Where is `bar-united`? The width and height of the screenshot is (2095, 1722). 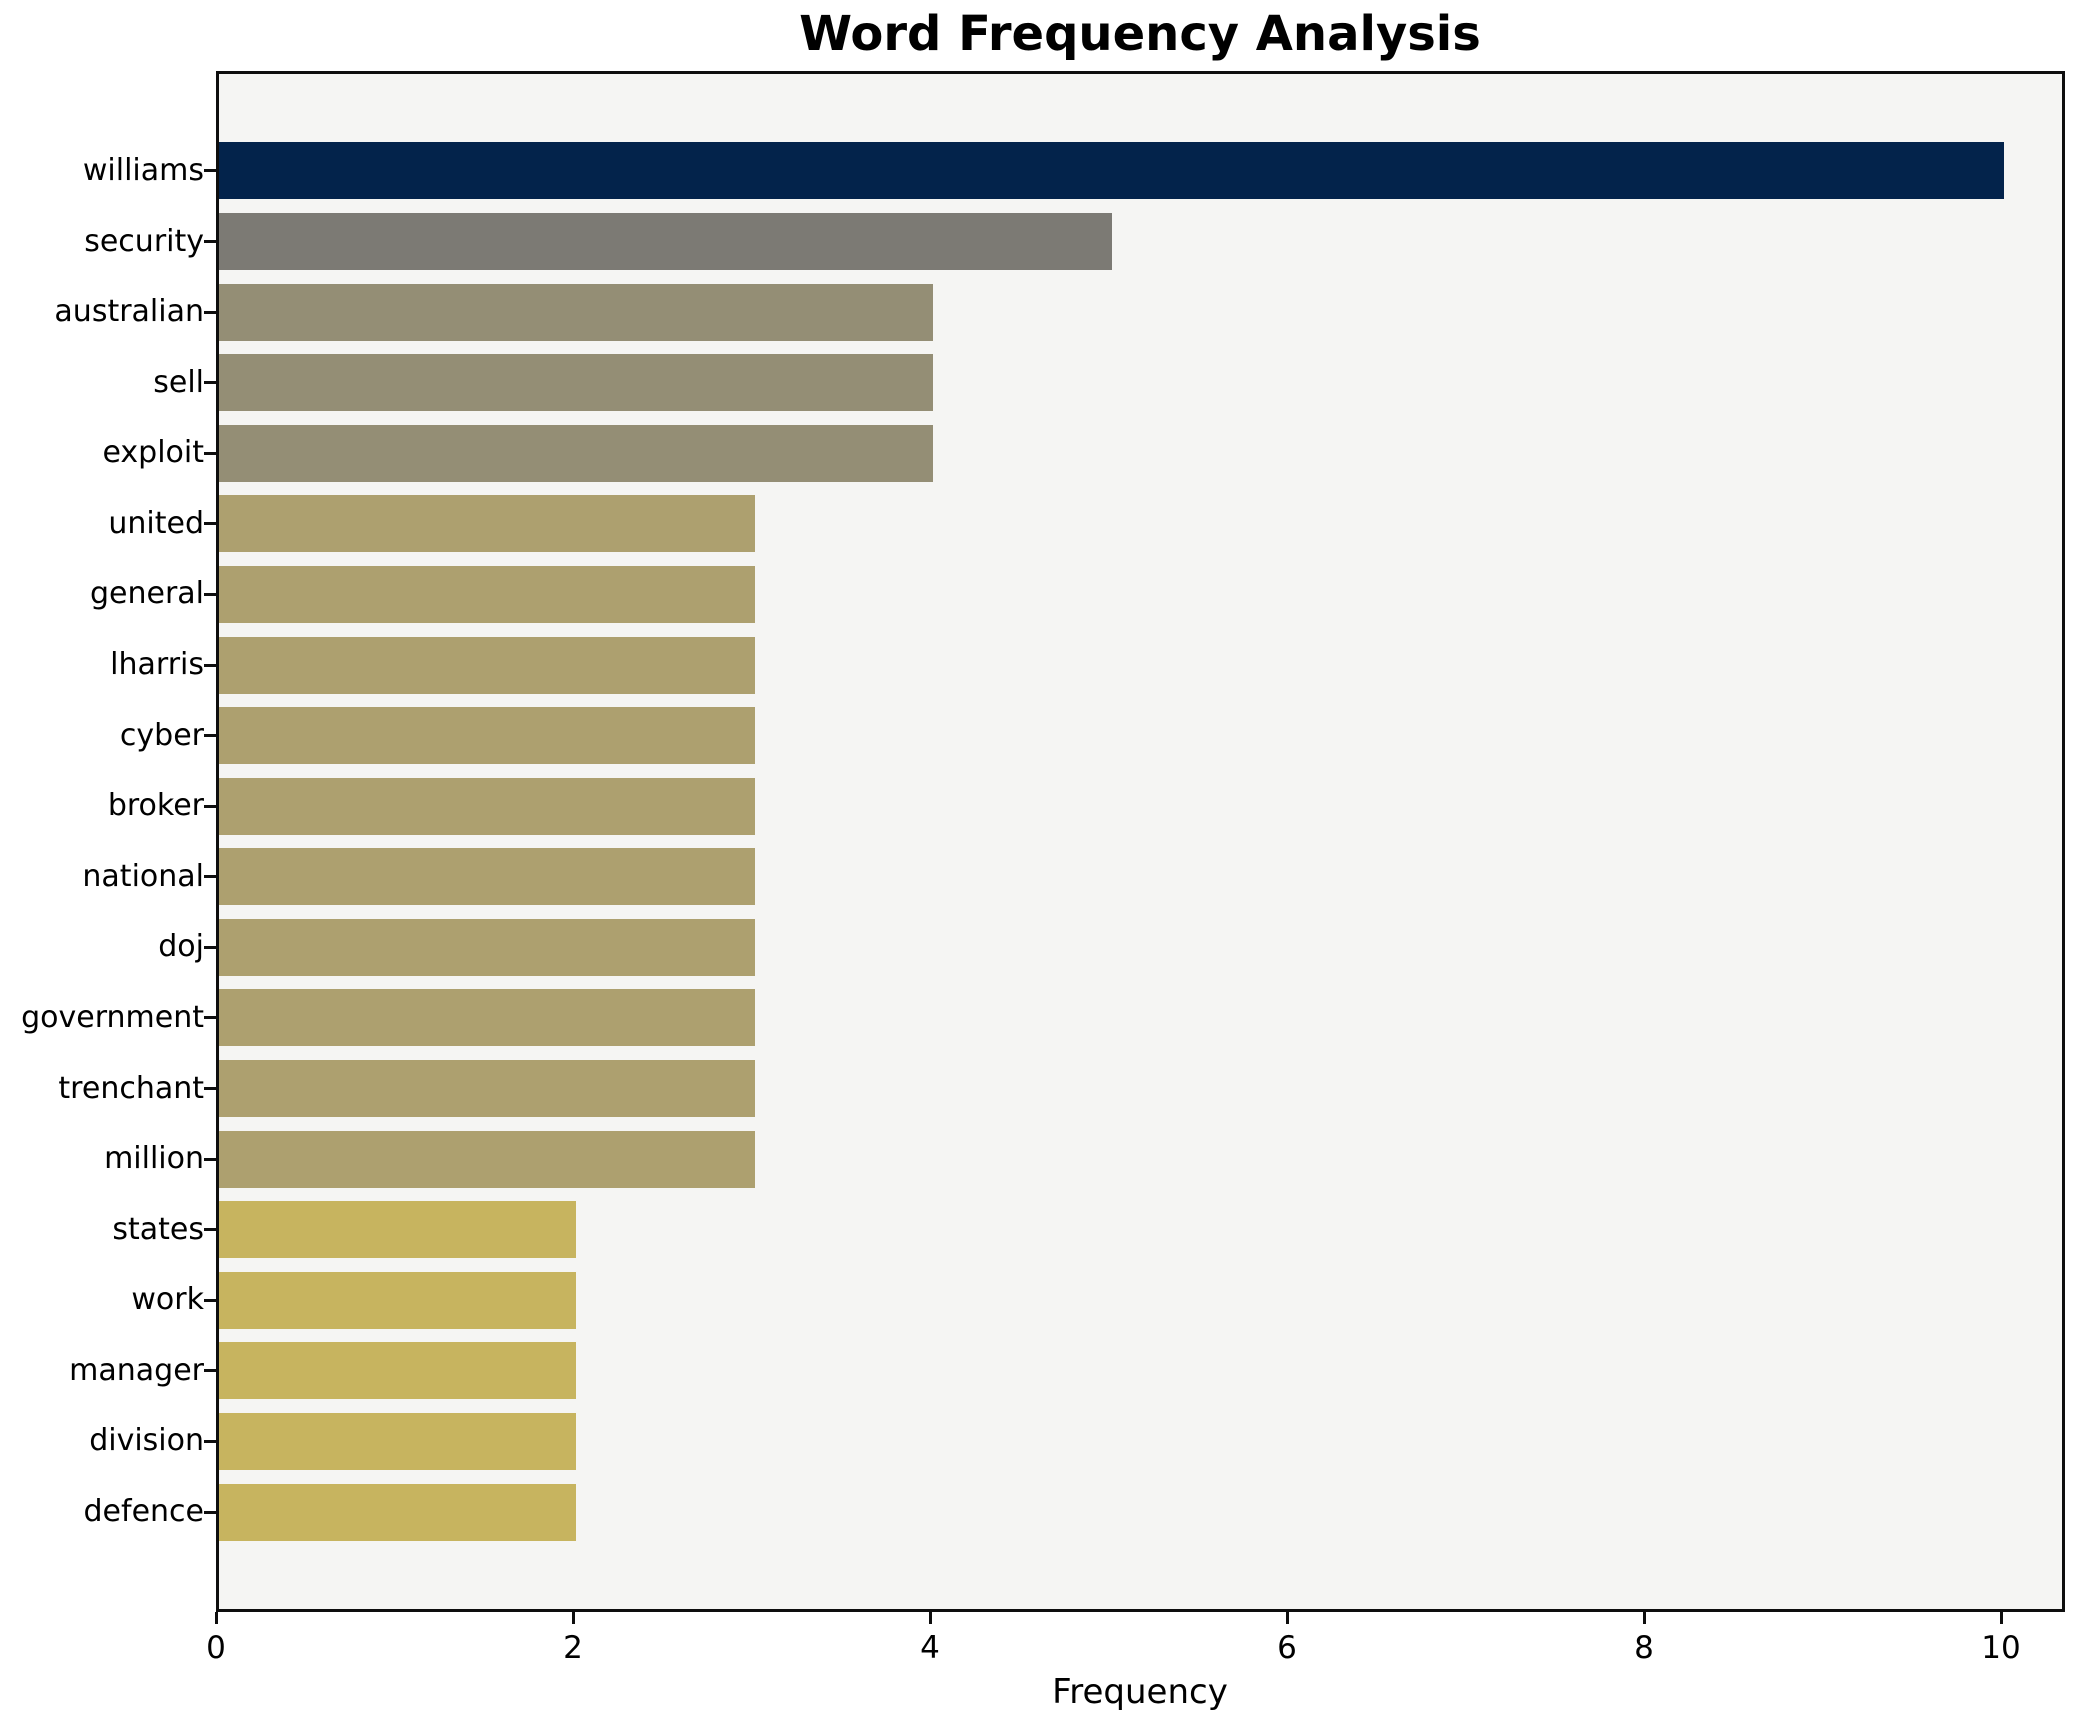
bar-united is located at coordinates (487, 524).